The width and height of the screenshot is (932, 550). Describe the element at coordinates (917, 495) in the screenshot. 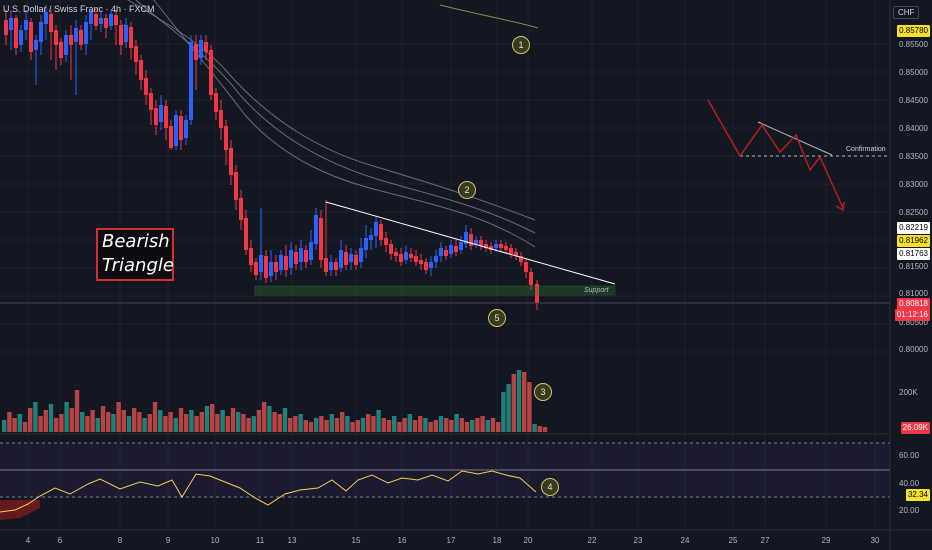

I see `rsi-value-label: 32.34` at that location.